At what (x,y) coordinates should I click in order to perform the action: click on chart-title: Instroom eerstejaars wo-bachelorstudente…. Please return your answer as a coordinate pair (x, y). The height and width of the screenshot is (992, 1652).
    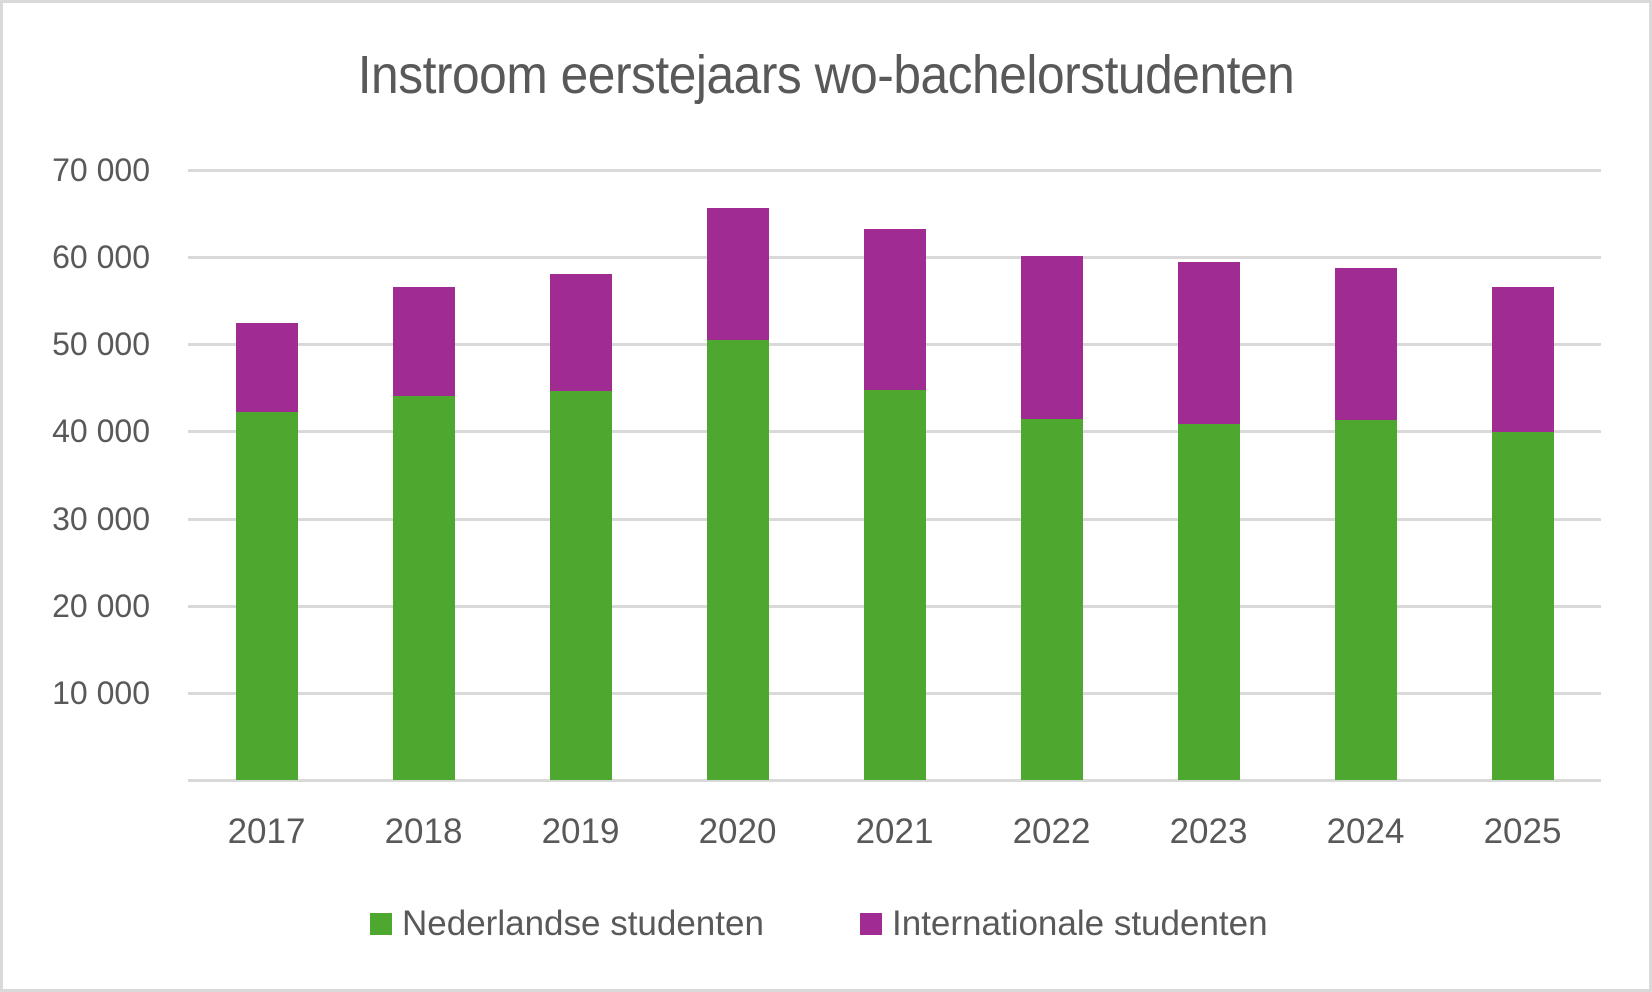
    Looking at the image, I should click on (826, 75).